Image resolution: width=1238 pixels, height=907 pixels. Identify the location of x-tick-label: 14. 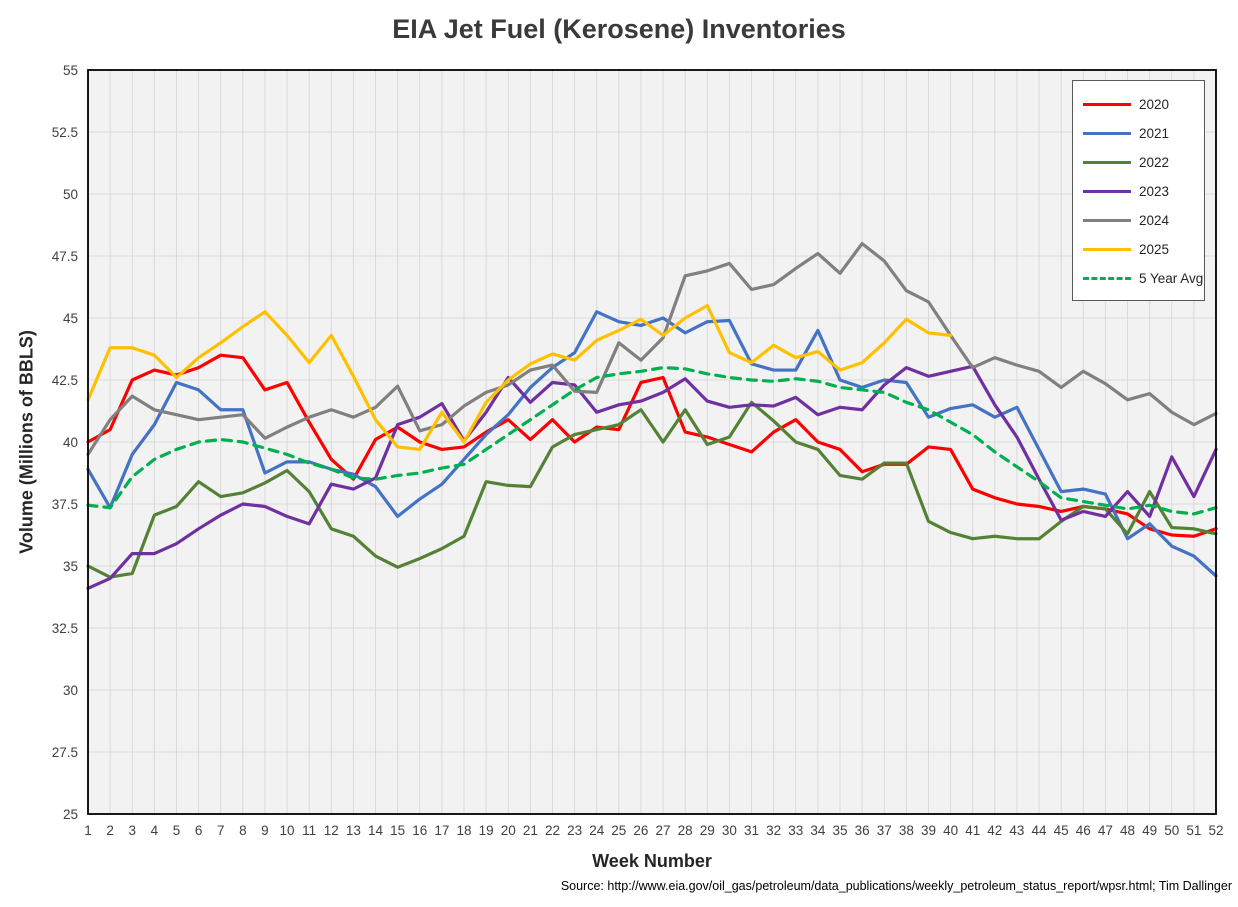
(376, 830).